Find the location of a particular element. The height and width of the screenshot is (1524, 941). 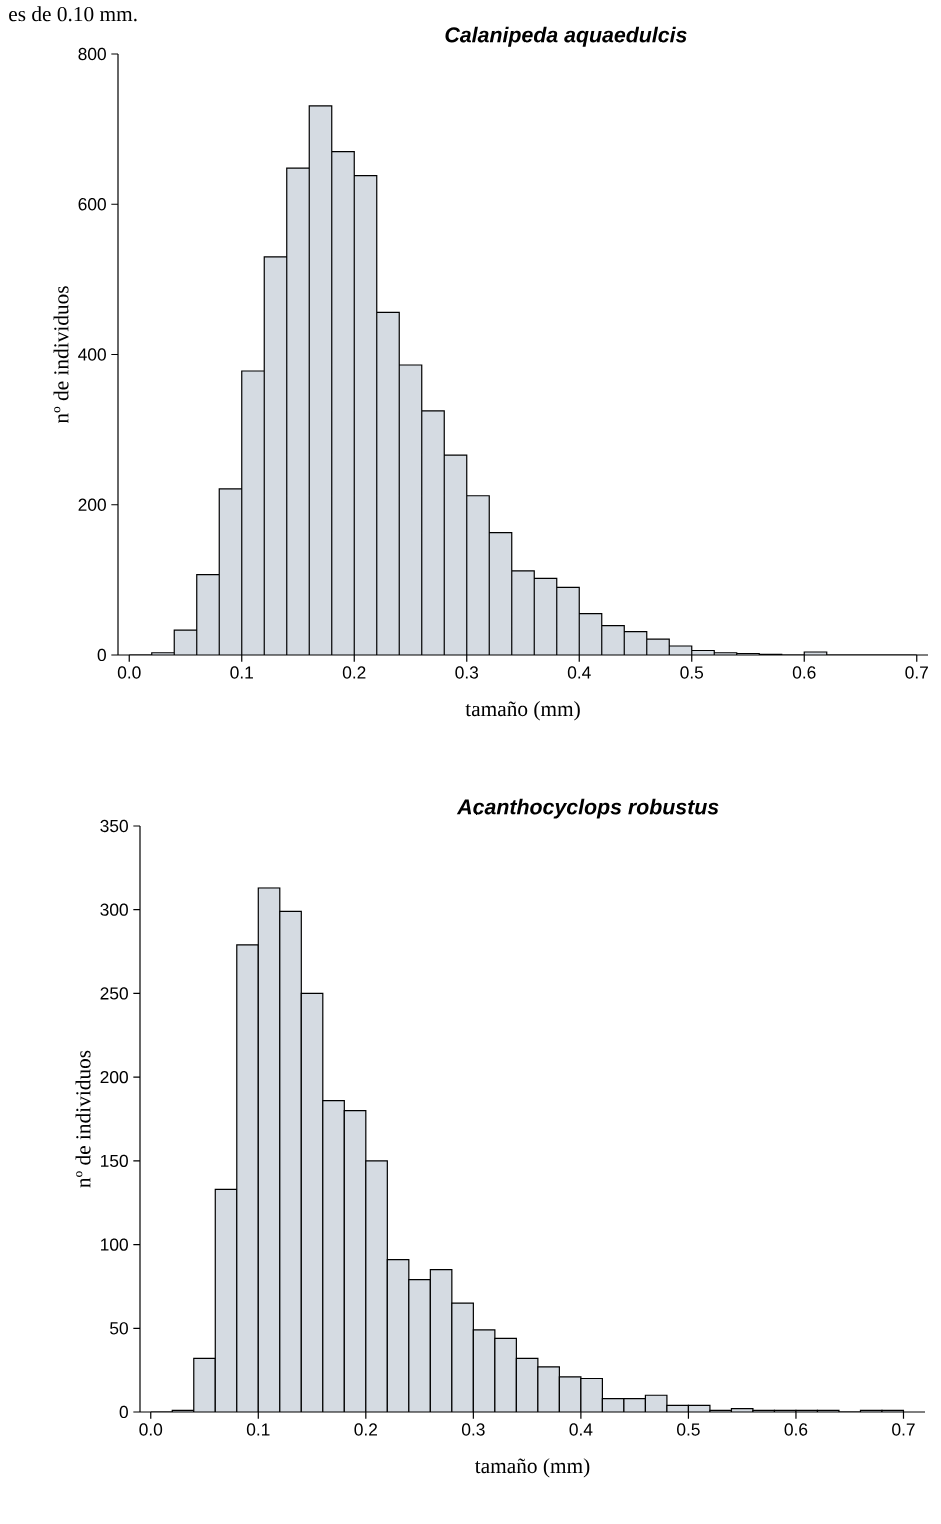

chart-title: Acanthocyclops robustus is located at coordinates (587, 808).